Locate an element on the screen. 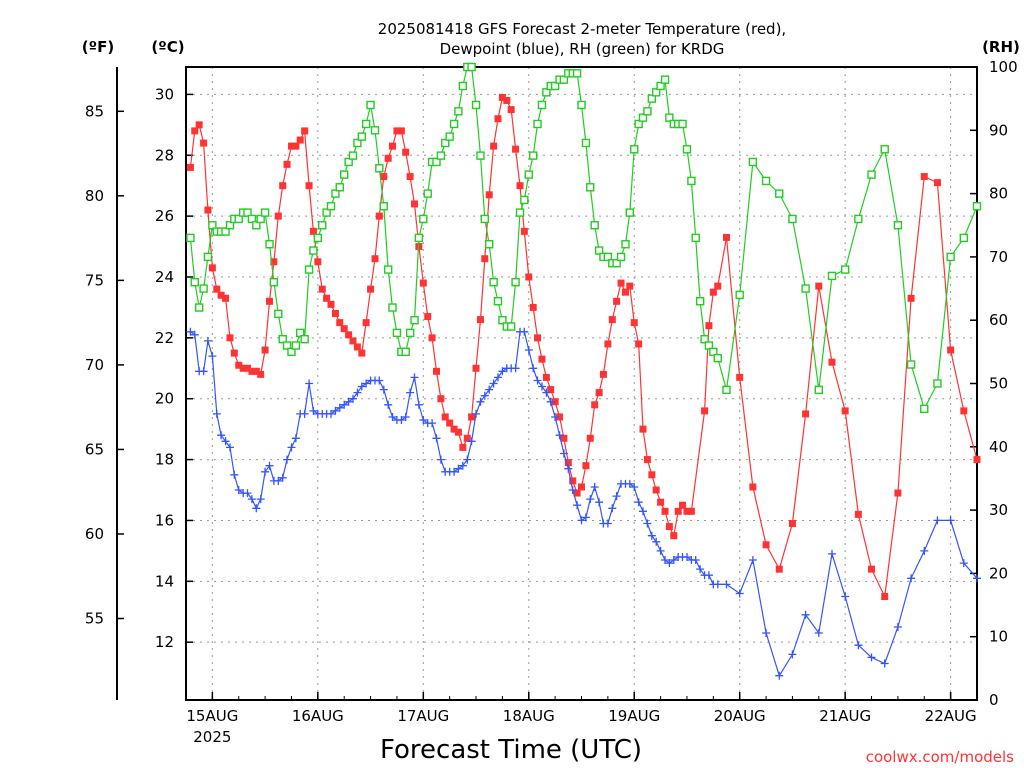  fahrenheit-ticks: 55 60 65 70 75 80 85 is located at coordinates (104, 365).